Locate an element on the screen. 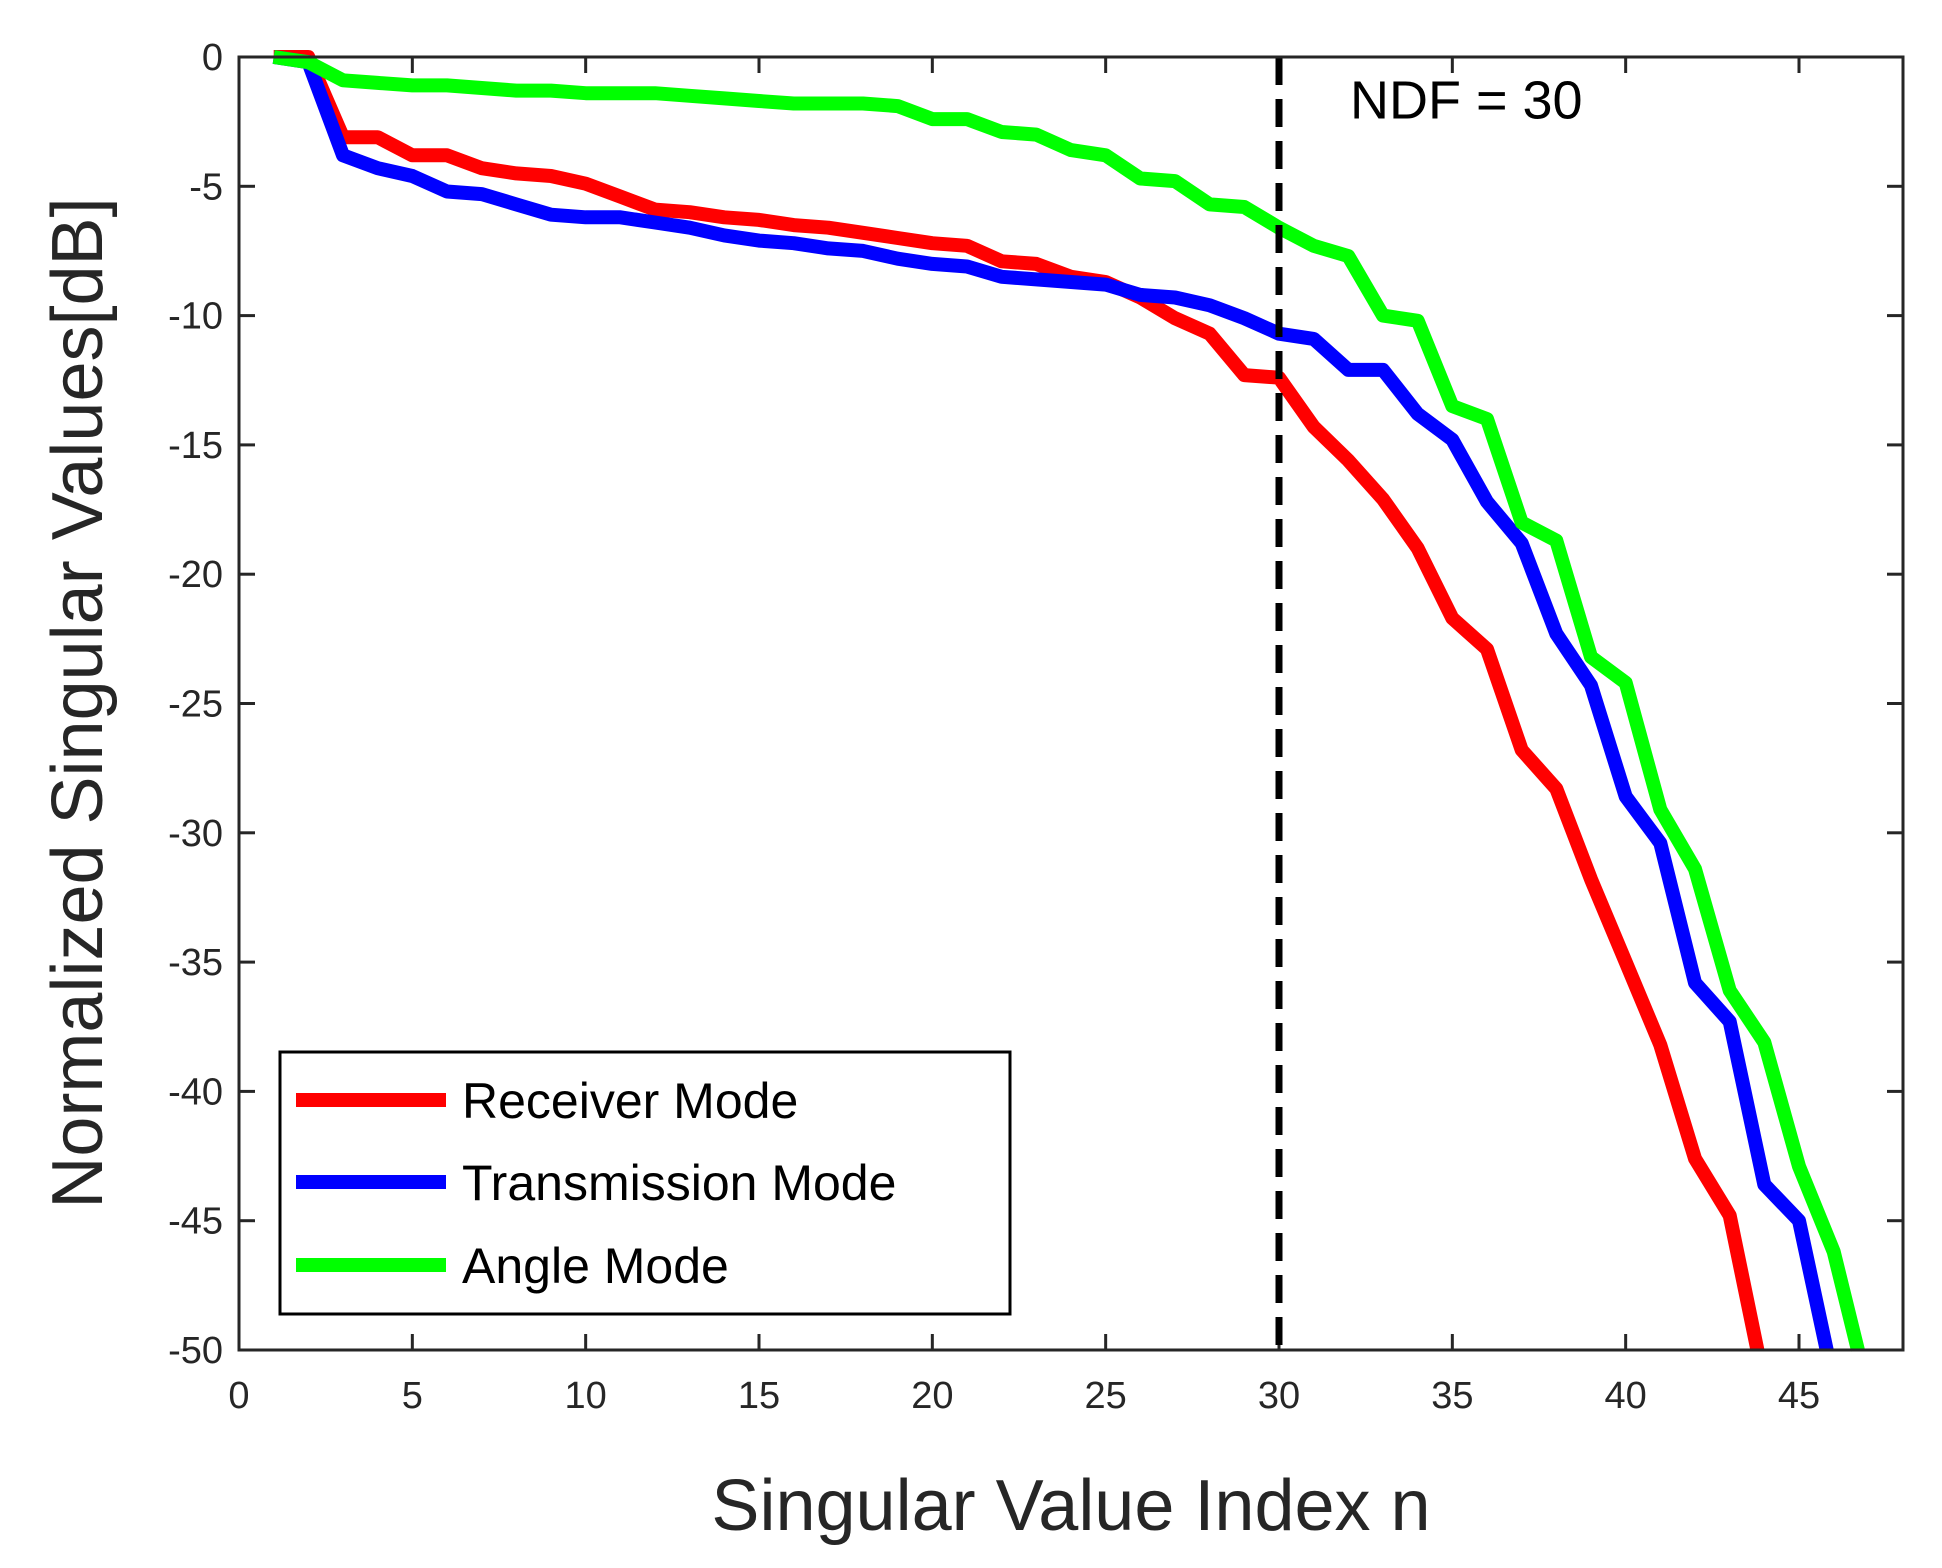 This screenshot has width=1942, height=1568. ndf-annotation: NDF = 30 is located at coordinates (1466, 101).